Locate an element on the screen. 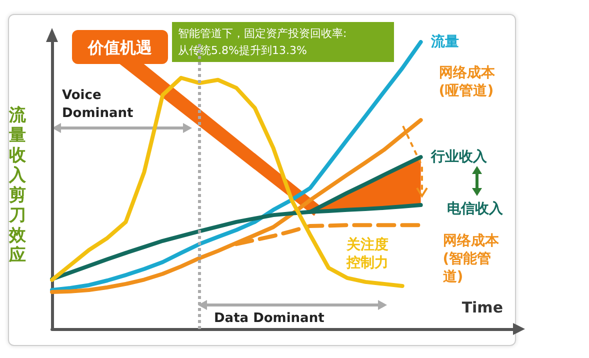  series-label: 电信收入 is located at coordinates (475, 209).